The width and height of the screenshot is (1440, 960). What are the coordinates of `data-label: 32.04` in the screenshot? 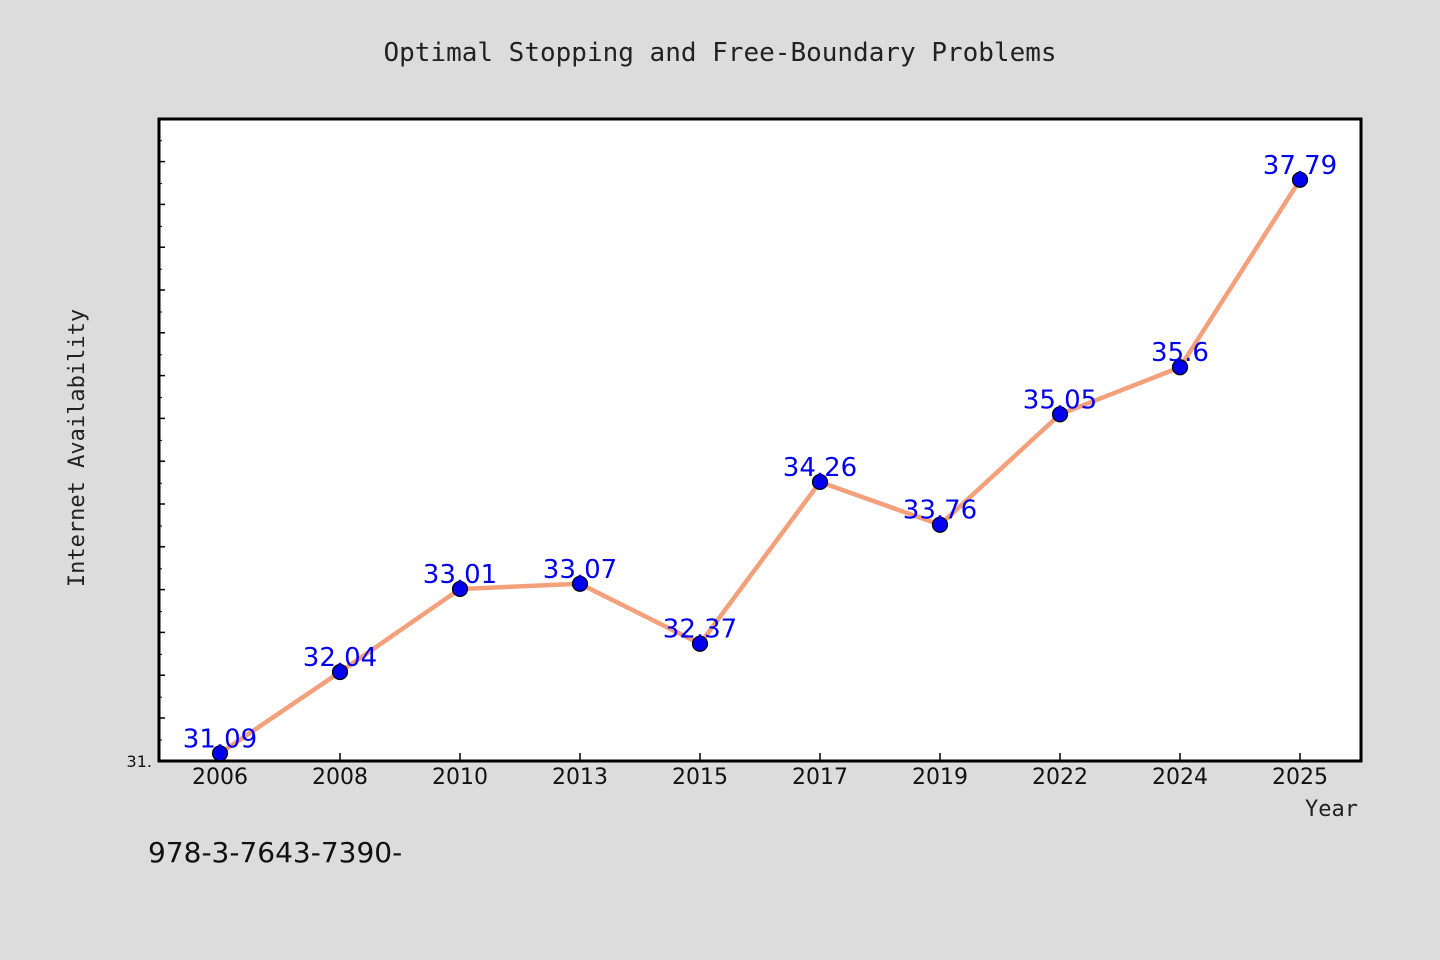 It's located at (340, 658).